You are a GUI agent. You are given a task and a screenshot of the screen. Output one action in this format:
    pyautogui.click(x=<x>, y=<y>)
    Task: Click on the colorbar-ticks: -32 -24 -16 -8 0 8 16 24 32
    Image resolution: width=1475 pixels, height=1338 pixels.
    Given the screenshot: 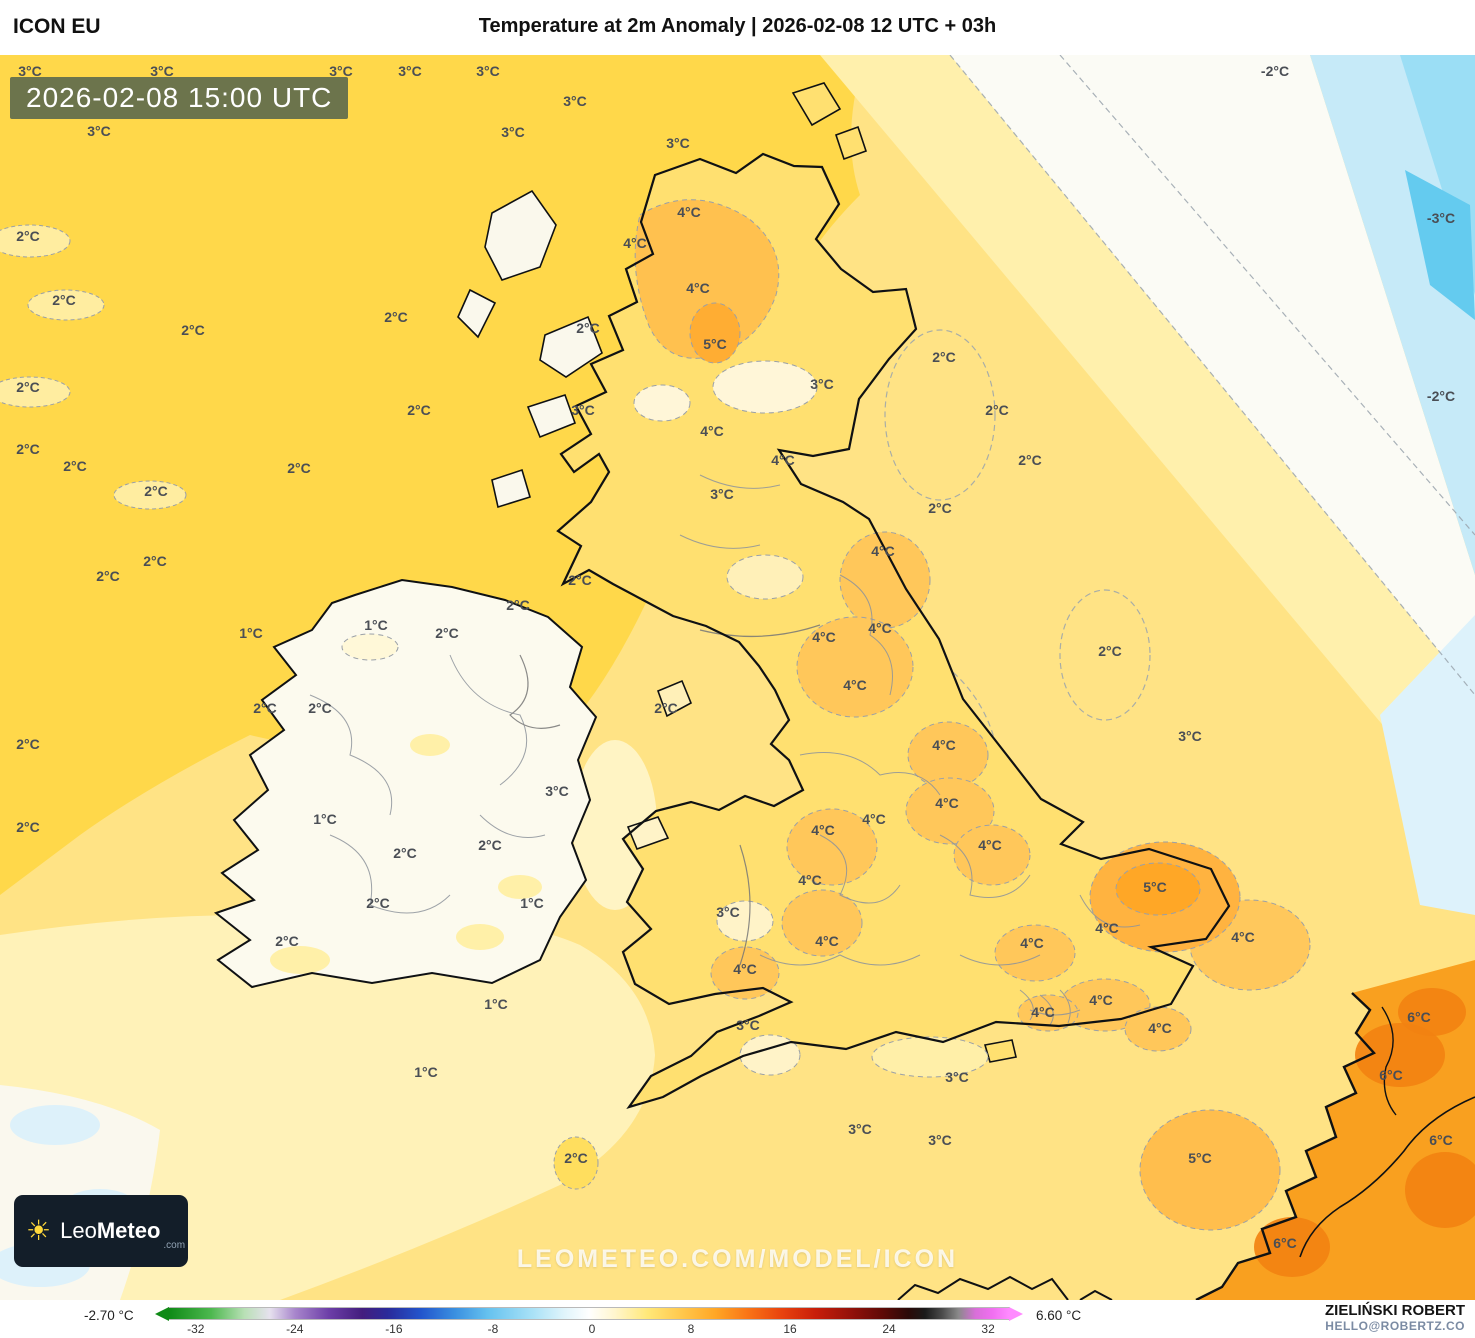 What is the action you would take?
    pyautogui.click(x=589, y=1329)
    